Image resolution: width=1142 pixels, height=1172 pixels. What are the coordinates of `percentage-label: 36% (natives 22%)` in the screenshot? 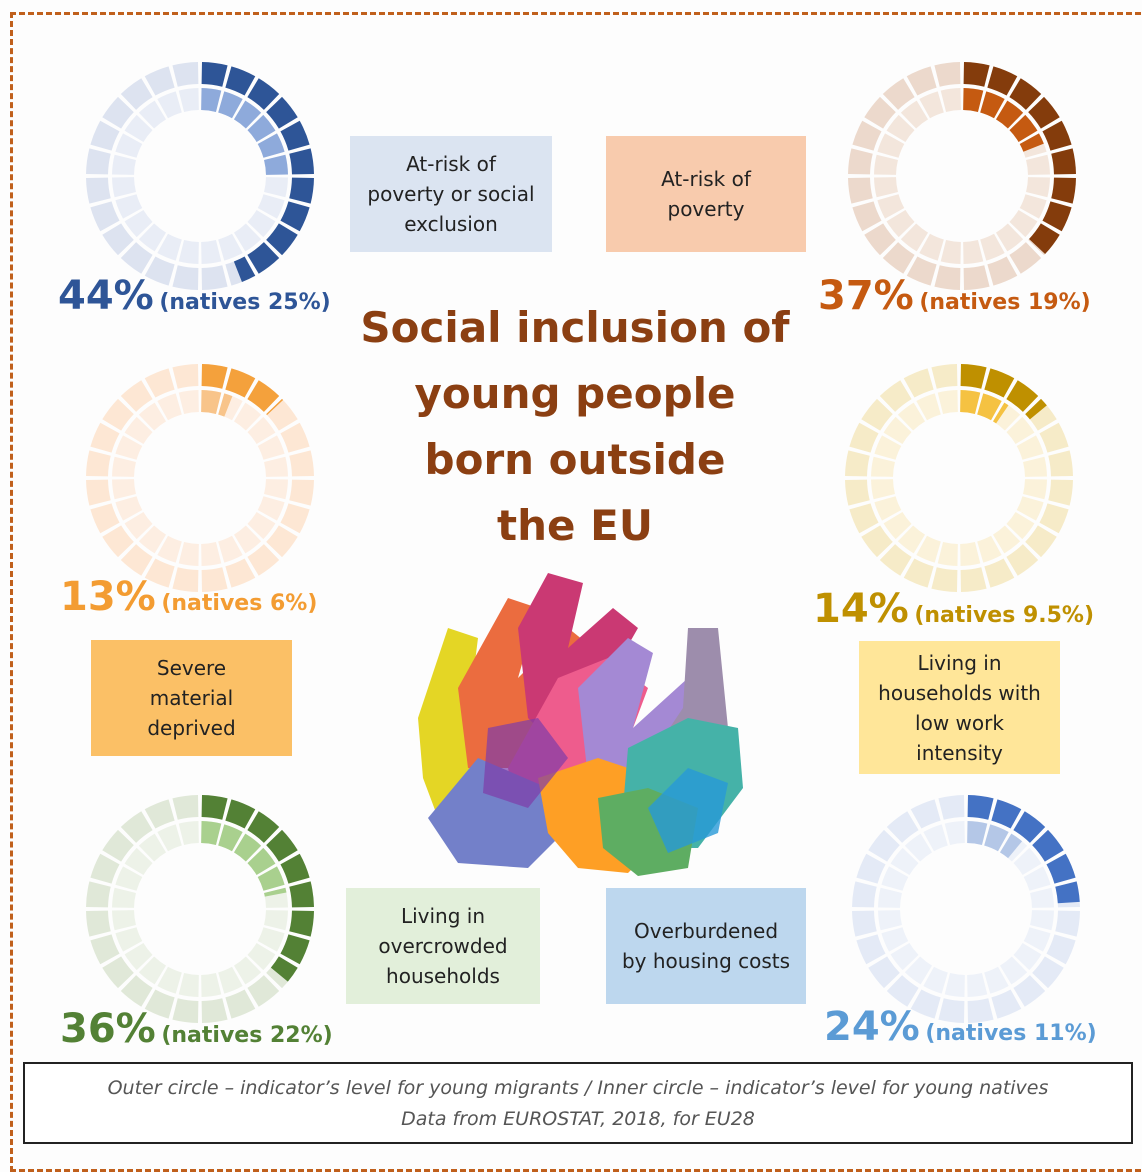 It's located at (196, 1029).